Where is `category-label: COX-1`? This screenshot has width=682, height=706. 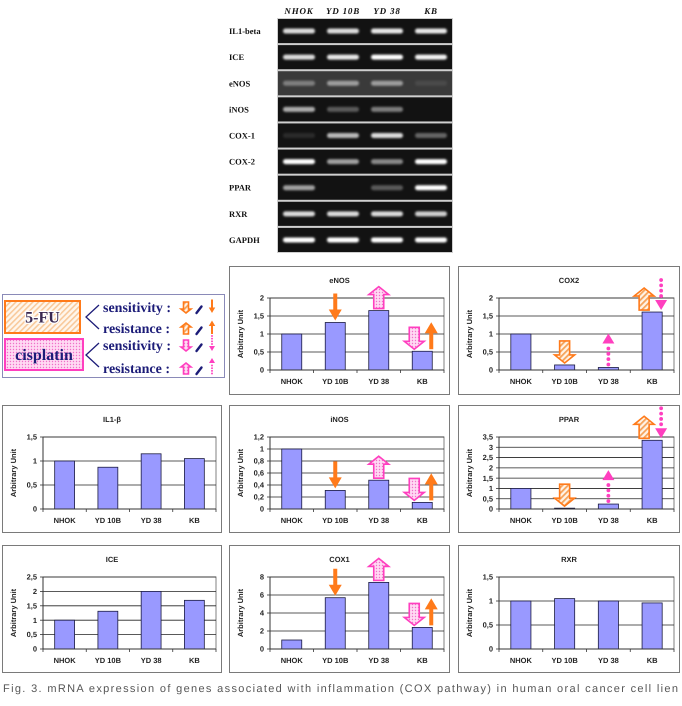
category-label: COX-1 is located at coordinates (242, 135).